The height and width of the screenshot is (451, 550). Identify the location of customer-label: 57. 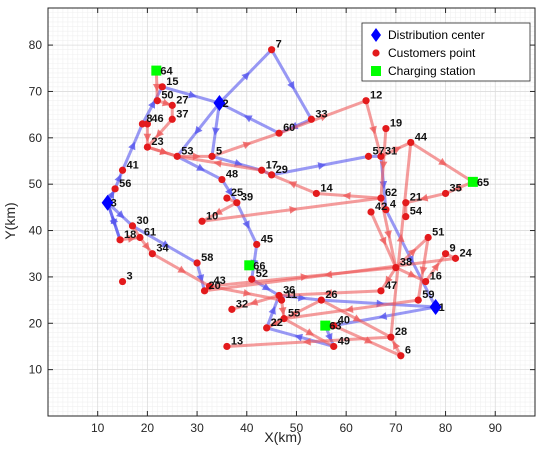
(379, 151).